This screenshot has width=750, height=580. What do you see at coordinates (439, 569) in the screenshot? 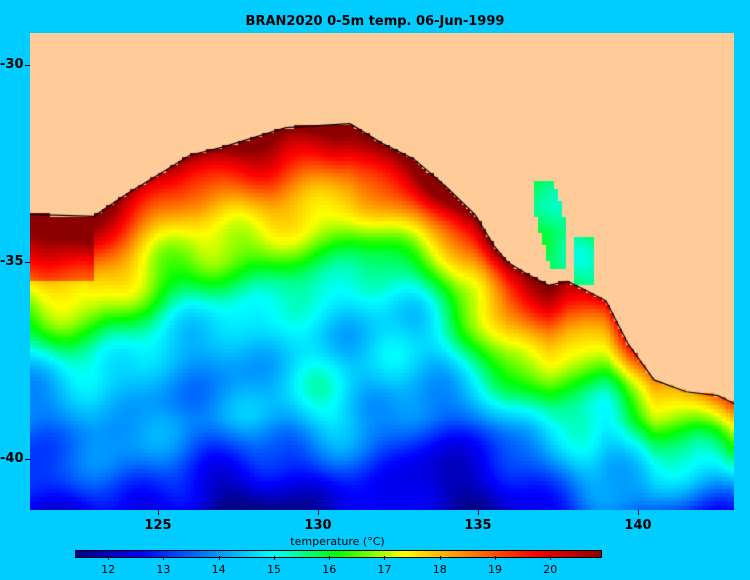
I see `colorbar-tick-label: 18` at bounding box center [439, 569].